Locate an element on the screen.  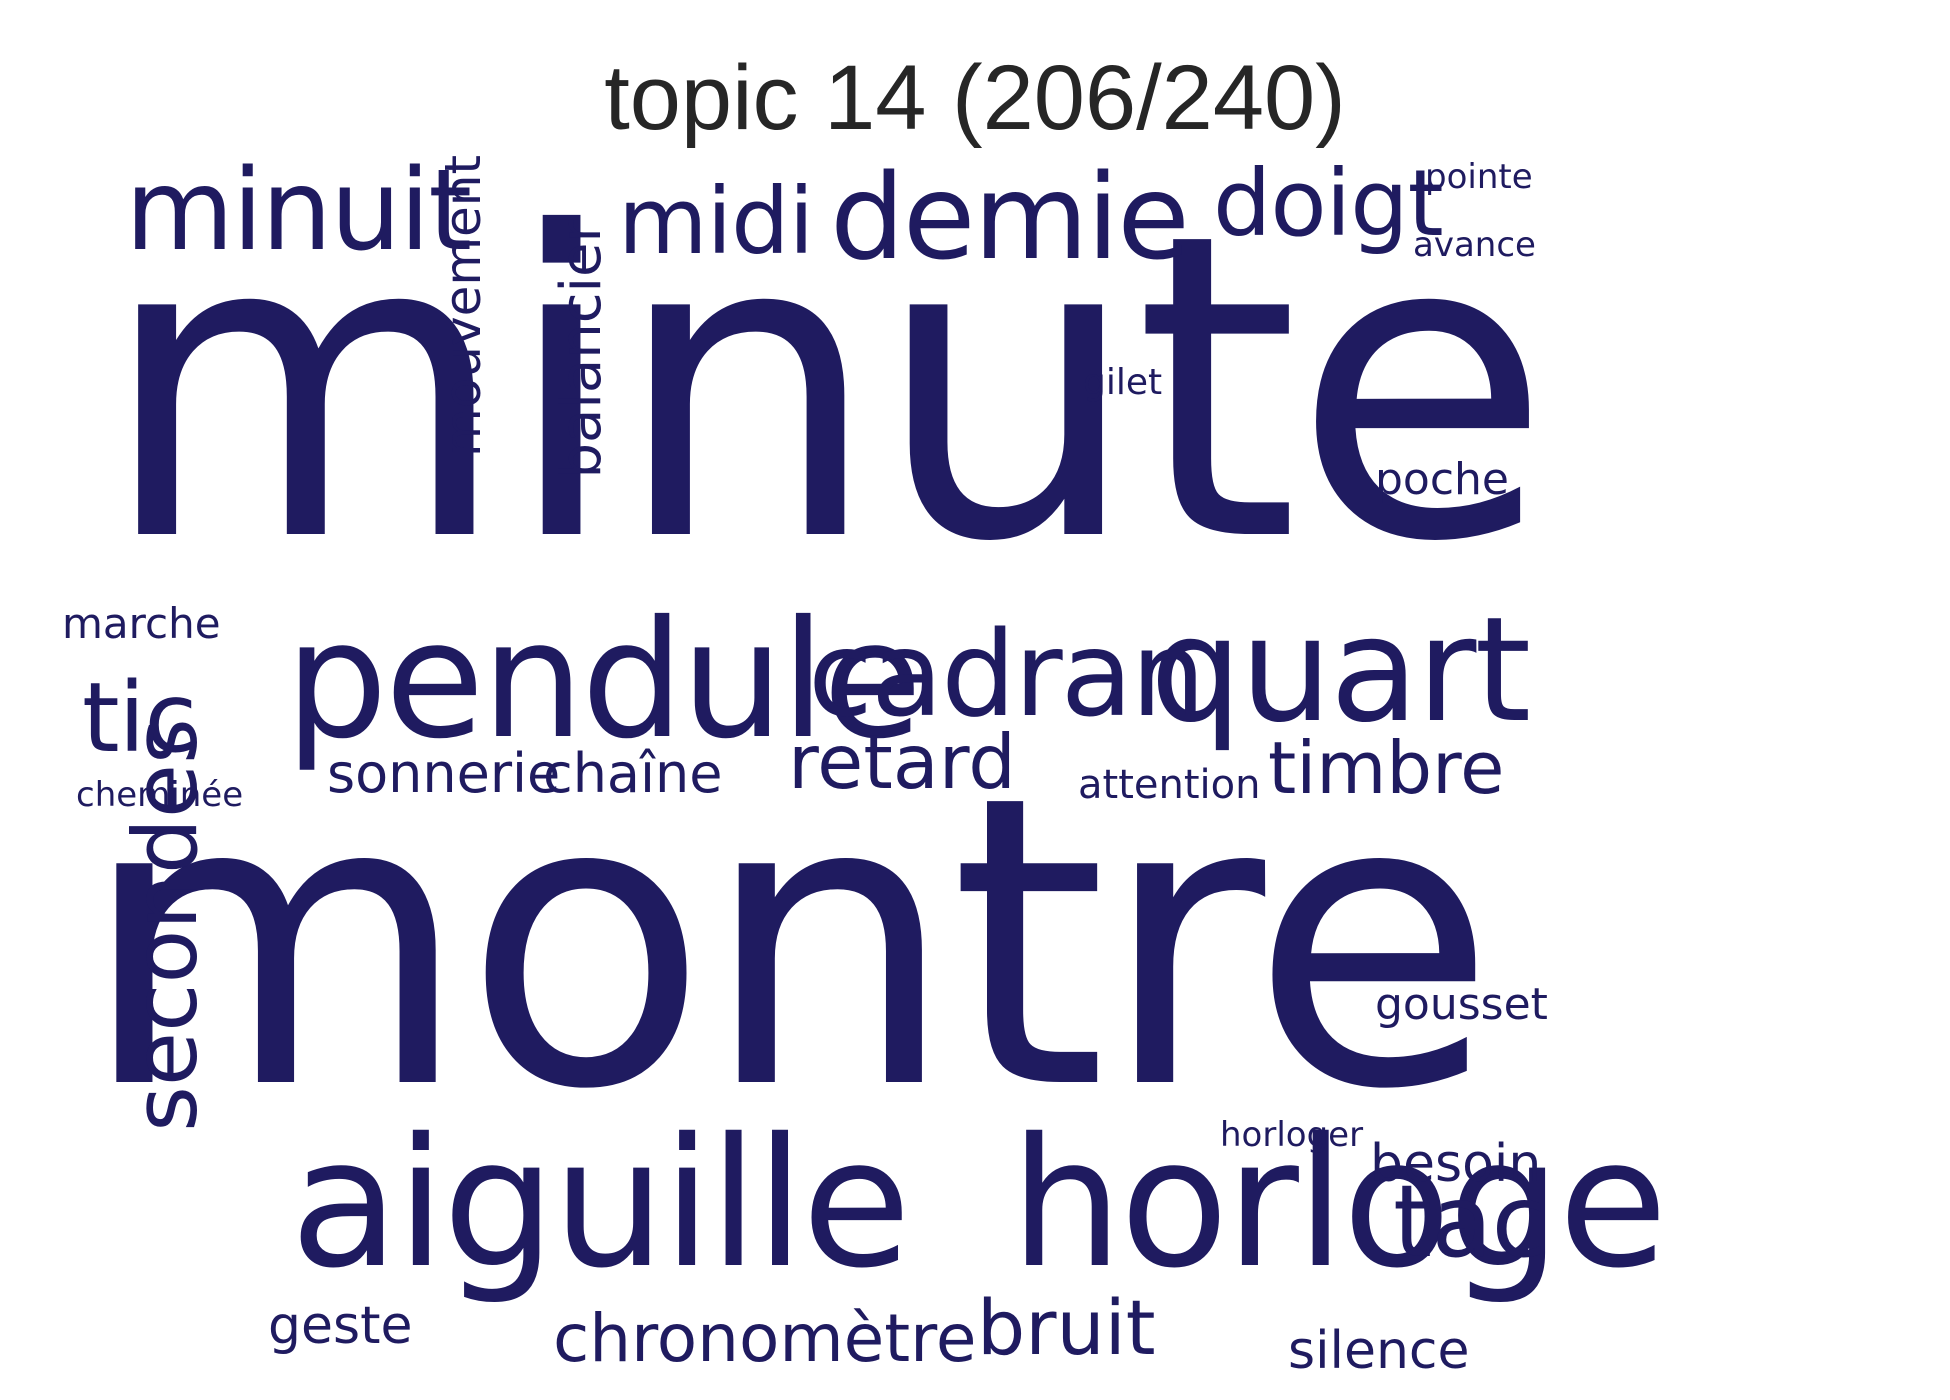
word-gilet: gilet is located at coordinates (1123, 382).